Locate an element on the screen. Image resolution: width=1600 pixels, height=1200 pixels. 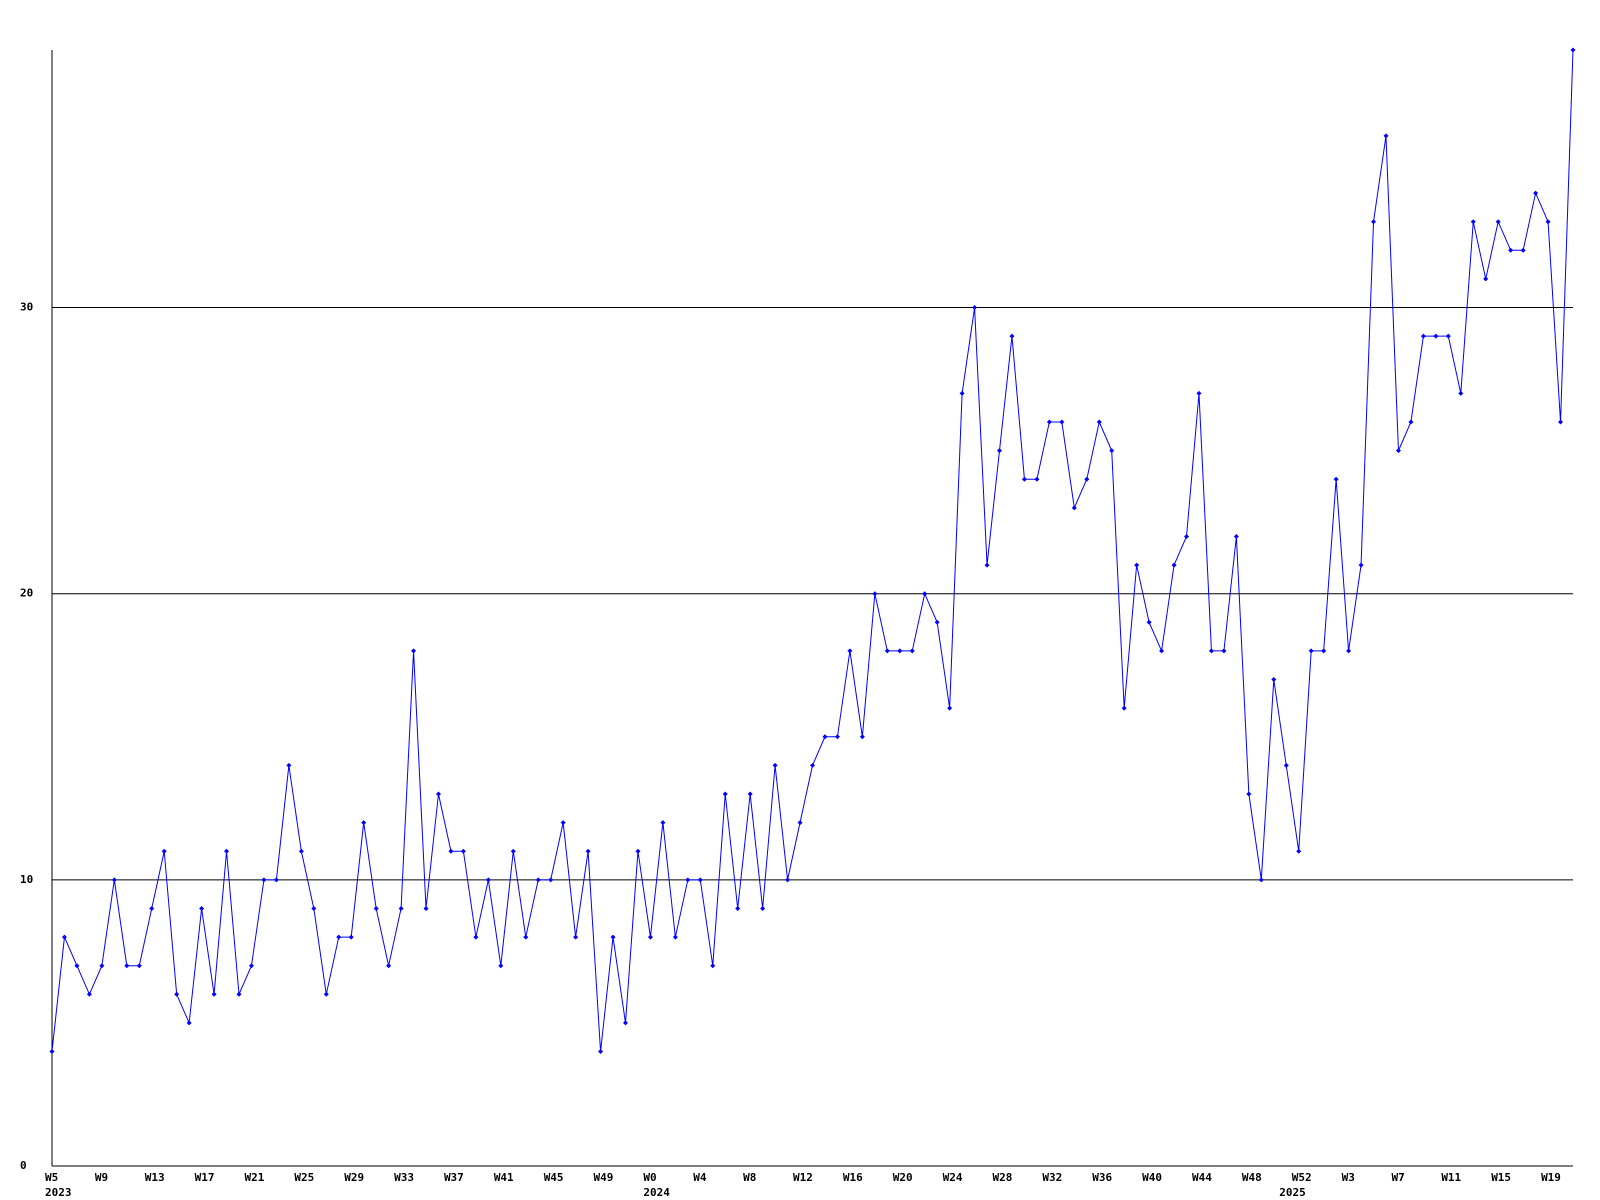
x-tick-label: W29 is located at coordinates (354, 1177).